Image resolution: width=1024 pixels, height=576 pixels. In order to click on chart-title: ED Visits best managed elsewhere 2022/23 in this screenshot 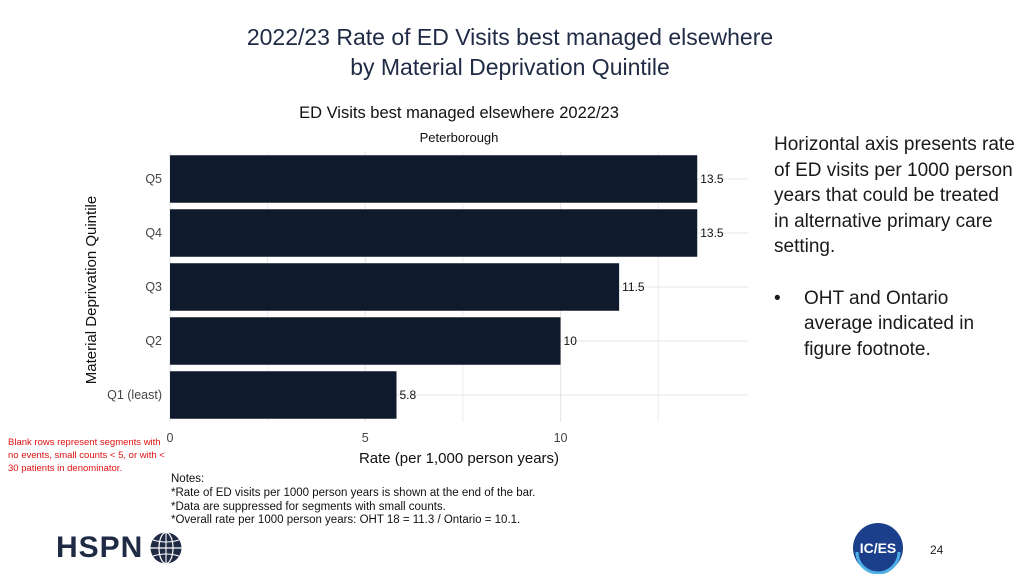, I will do `click(459, 113)`.